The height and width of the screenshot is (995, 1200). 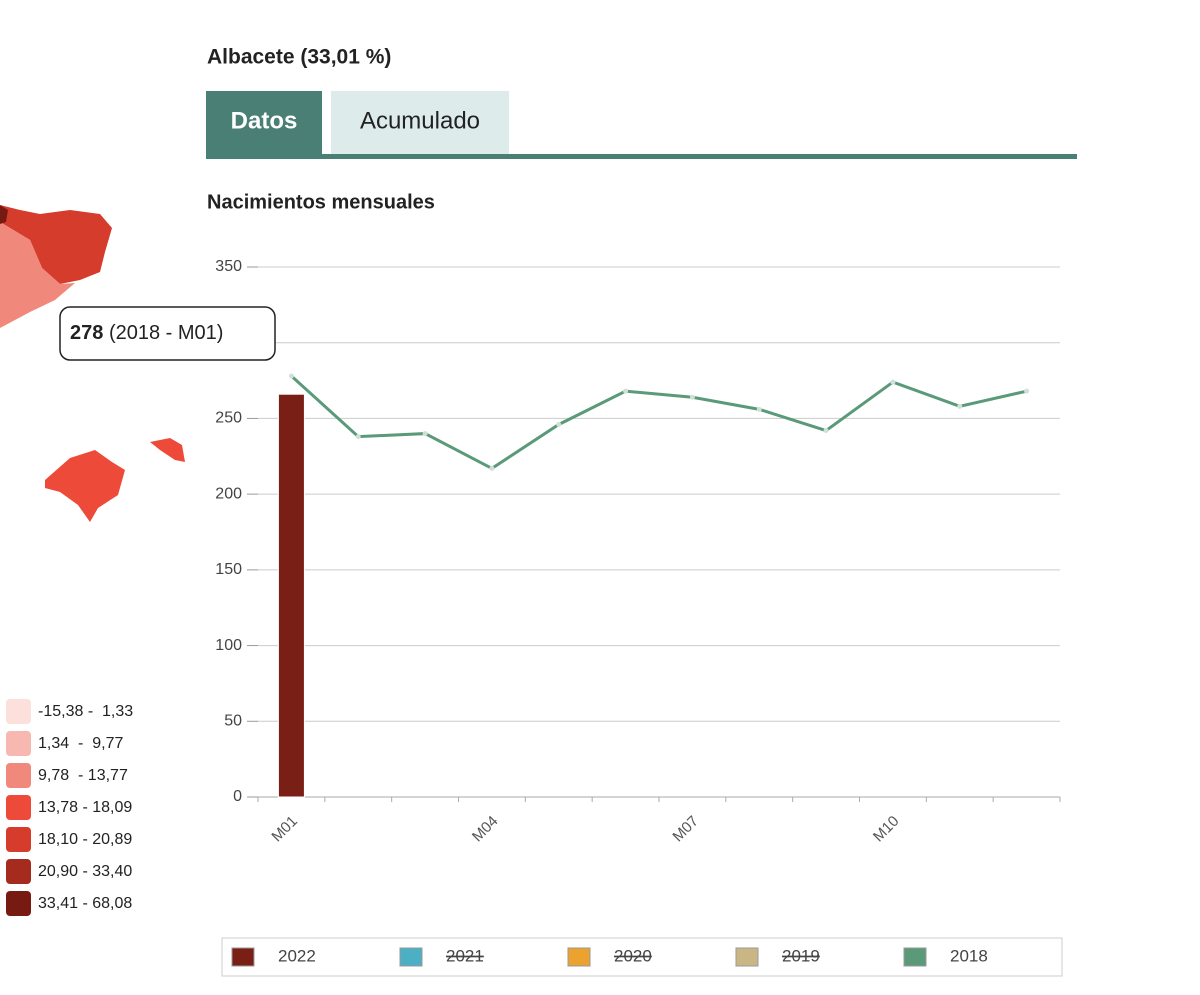 What do you see at coordinates (969, 955) in the screenshot?
I see `legend-label: 2018` at bounding box center [969, 955].